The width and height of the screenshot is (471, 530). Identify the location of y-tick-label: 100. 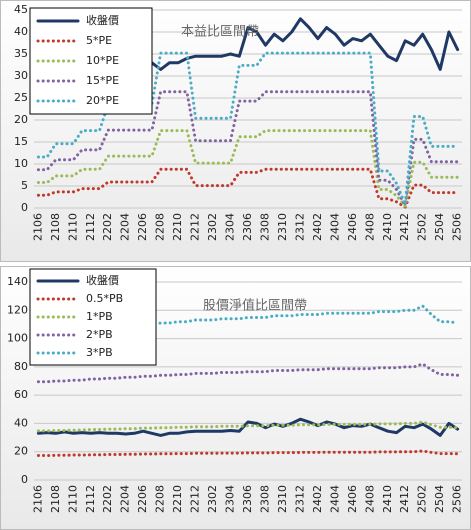
(17, 338).